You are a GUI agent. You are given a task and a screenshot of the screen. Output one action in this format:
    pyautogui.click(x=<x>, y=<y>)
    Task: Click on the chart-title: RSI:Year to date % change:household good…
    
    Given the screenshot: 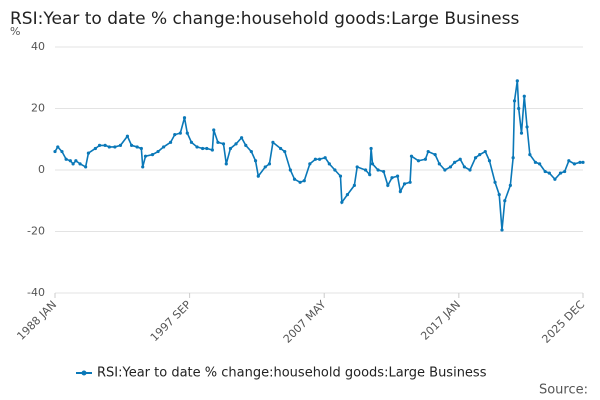 What is the action you would take?
    pyautogui.click(x=264, y=19)
    